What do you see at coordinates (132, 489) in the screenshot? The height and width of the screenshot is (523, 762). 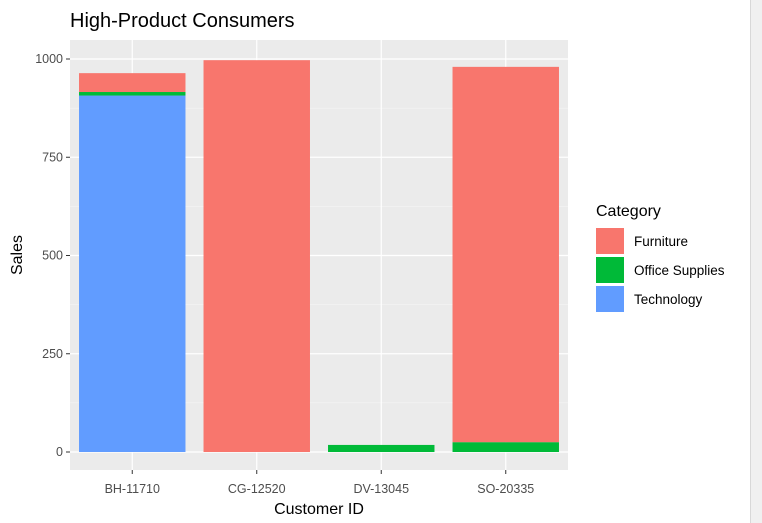 I see `x-tick-label: BH-11710` at bounding box center [132, 489].